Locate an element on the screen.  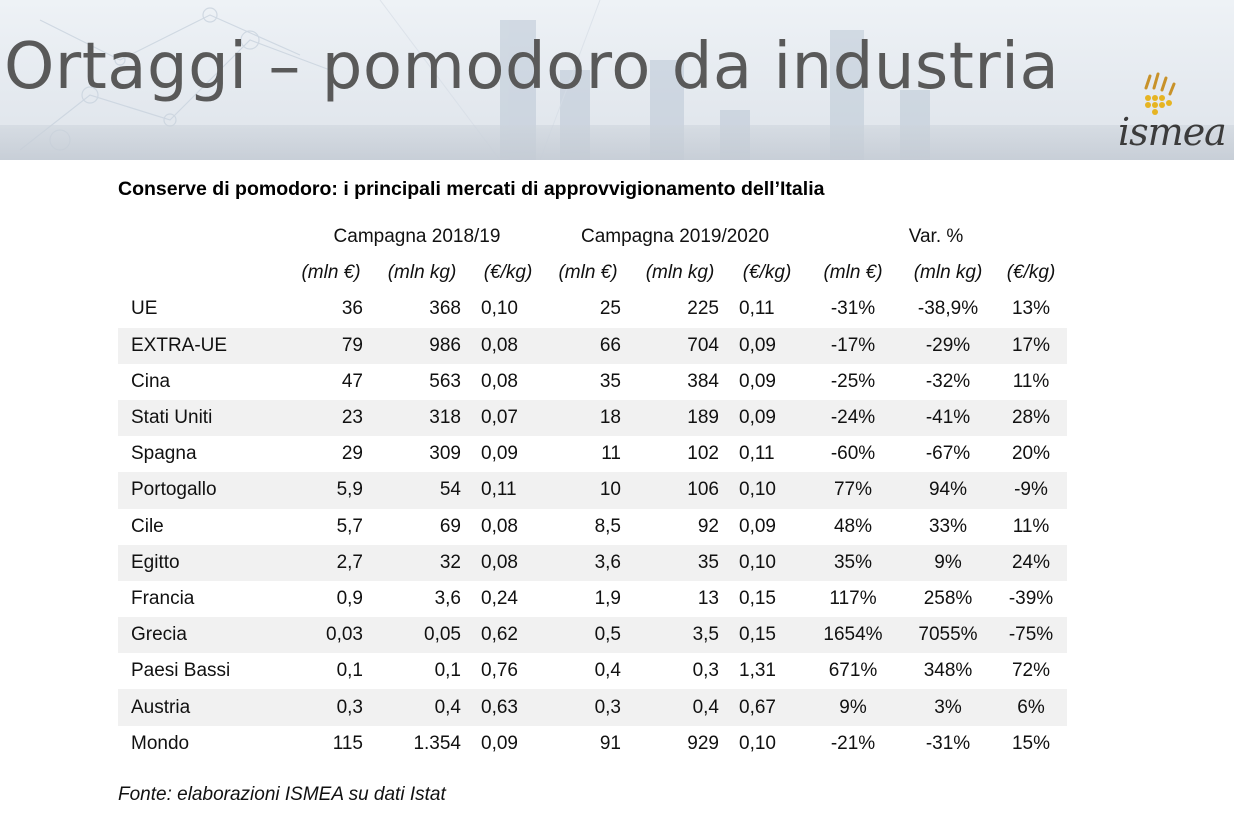
table-cell: 0,62 is located at coordinates (508, 635).